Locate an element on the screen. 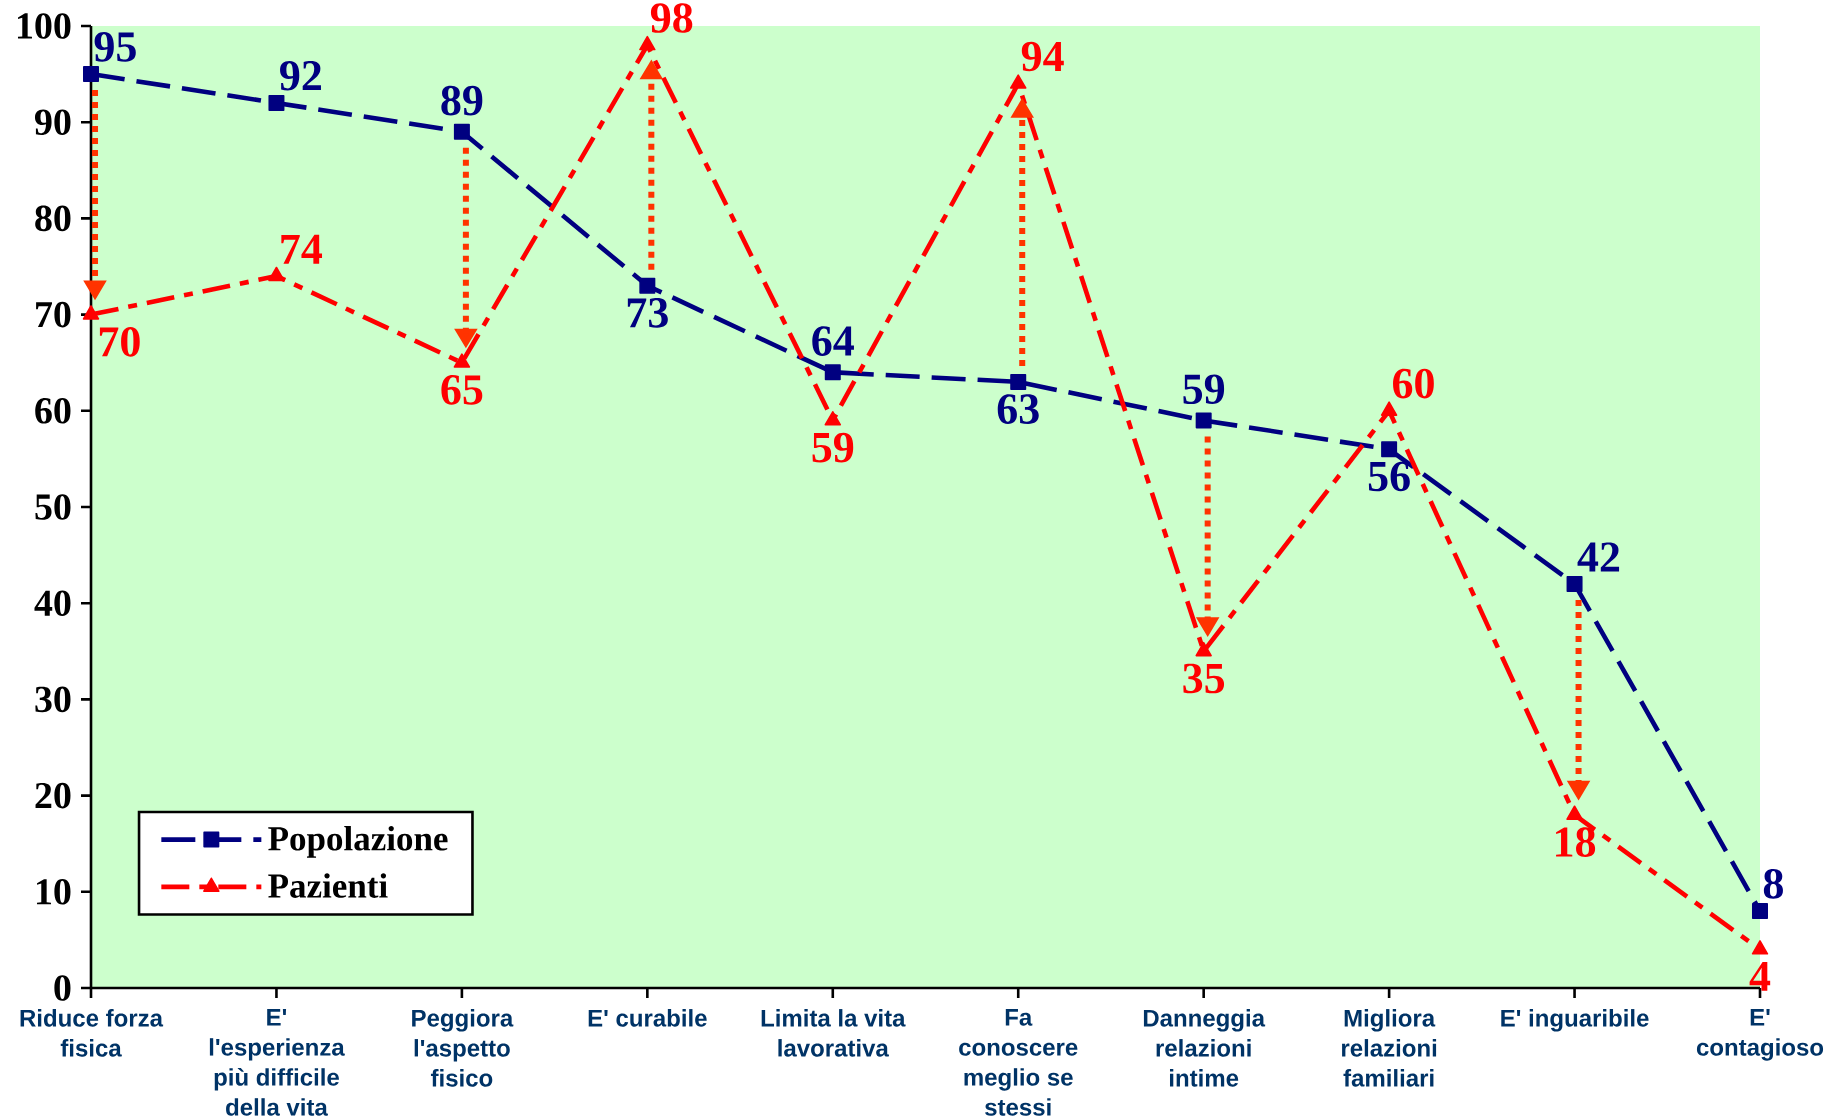 This screenshot has height=1118, width=1837. x-tick-label: E' curabile is located at coordinates (647, 1018).